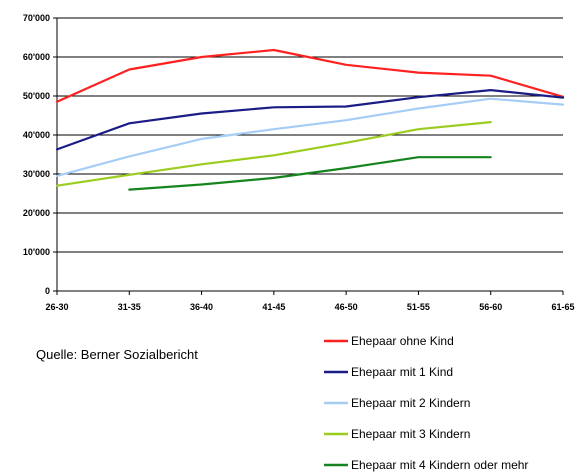  Describe the element at coordinates (490, 307) in the screenshot. I see `x-tick-label: 56-60` at that location.